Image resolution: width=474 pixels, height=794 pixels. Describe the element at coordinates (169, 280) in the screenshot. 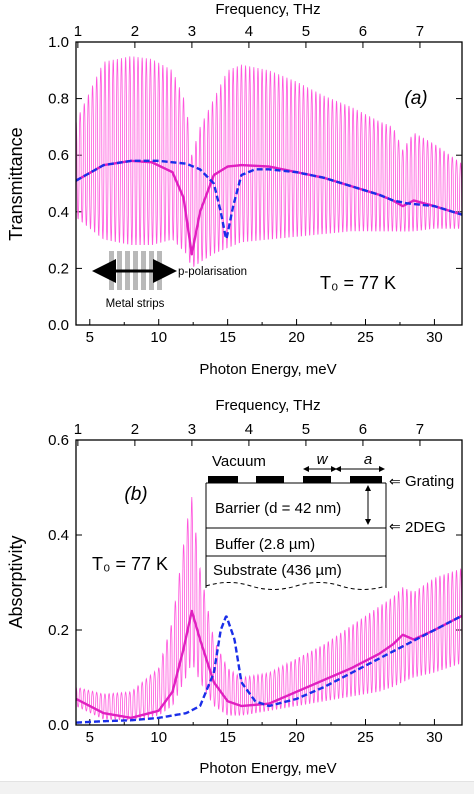

I see `polarisation-inset: p-polarisation Metal strips` at that location.